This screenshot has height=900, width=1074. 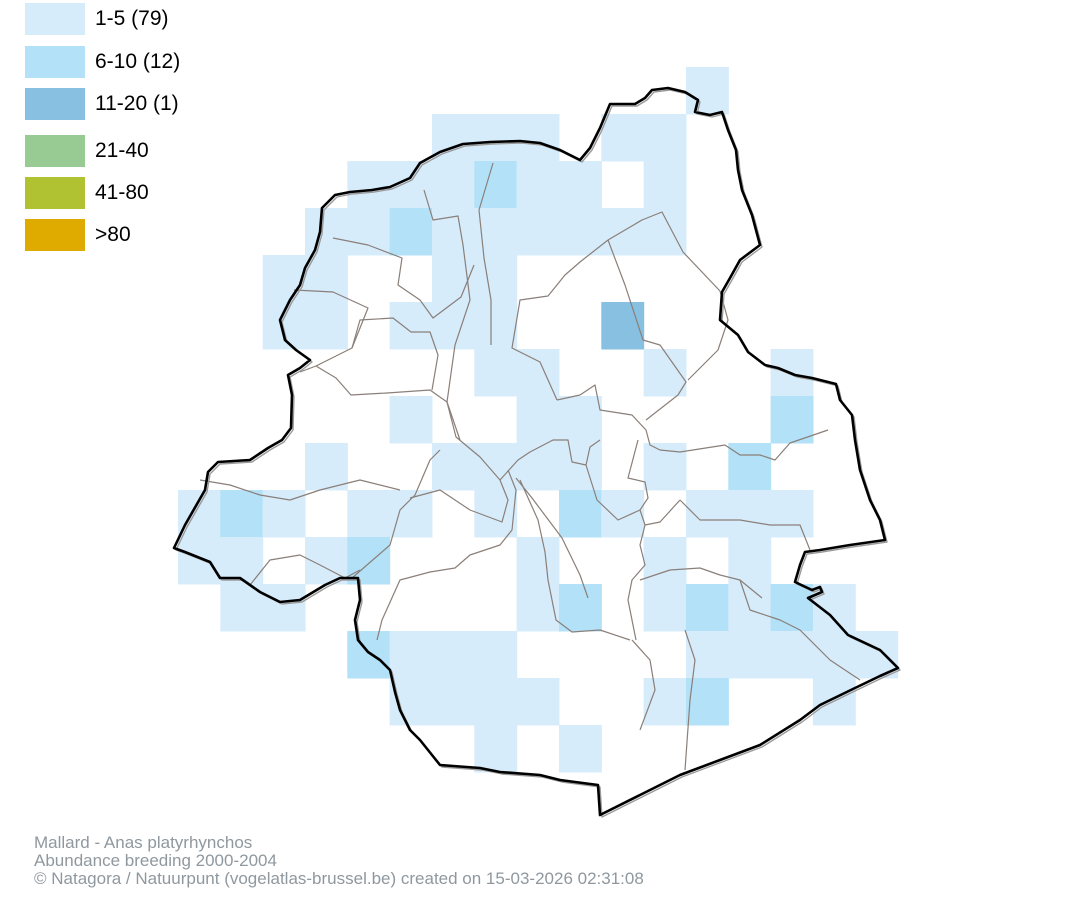 What do you see at coordinates (138, 61) in the screenshot?
I see `legend-label: 6-10 (12)` at bounding box center [138, 61].